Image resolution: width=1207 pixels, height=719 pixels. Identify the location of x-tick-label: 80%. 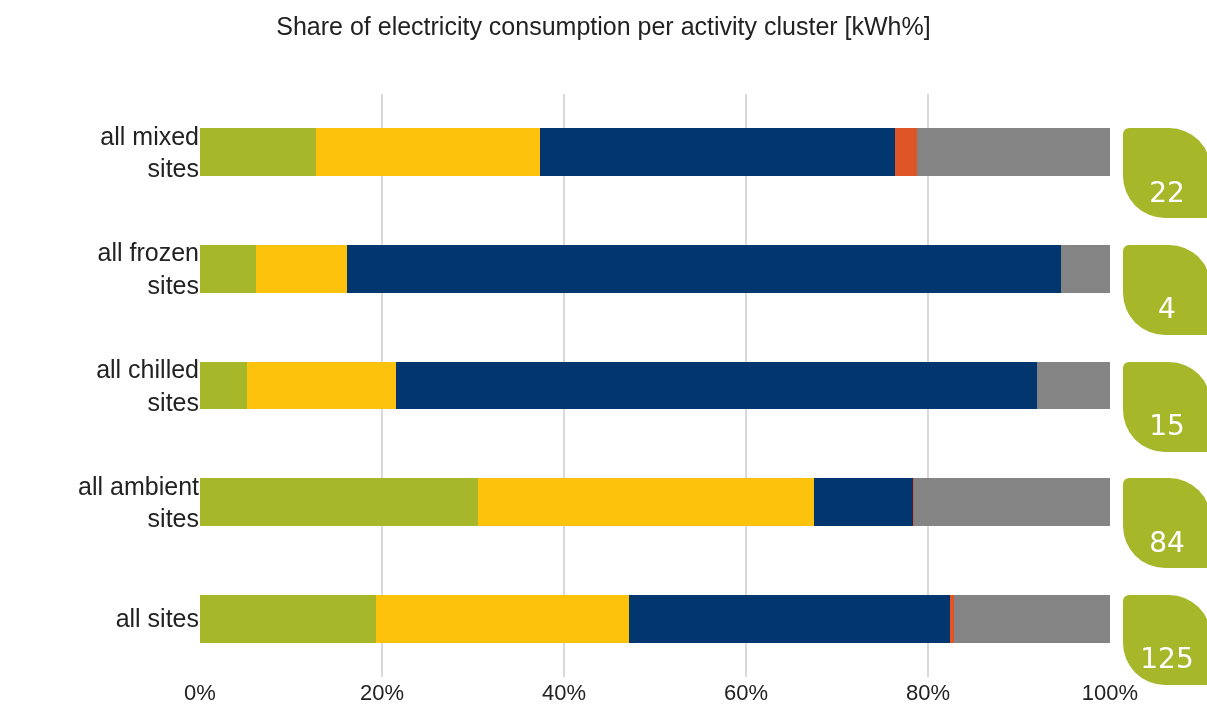
(928, 692).